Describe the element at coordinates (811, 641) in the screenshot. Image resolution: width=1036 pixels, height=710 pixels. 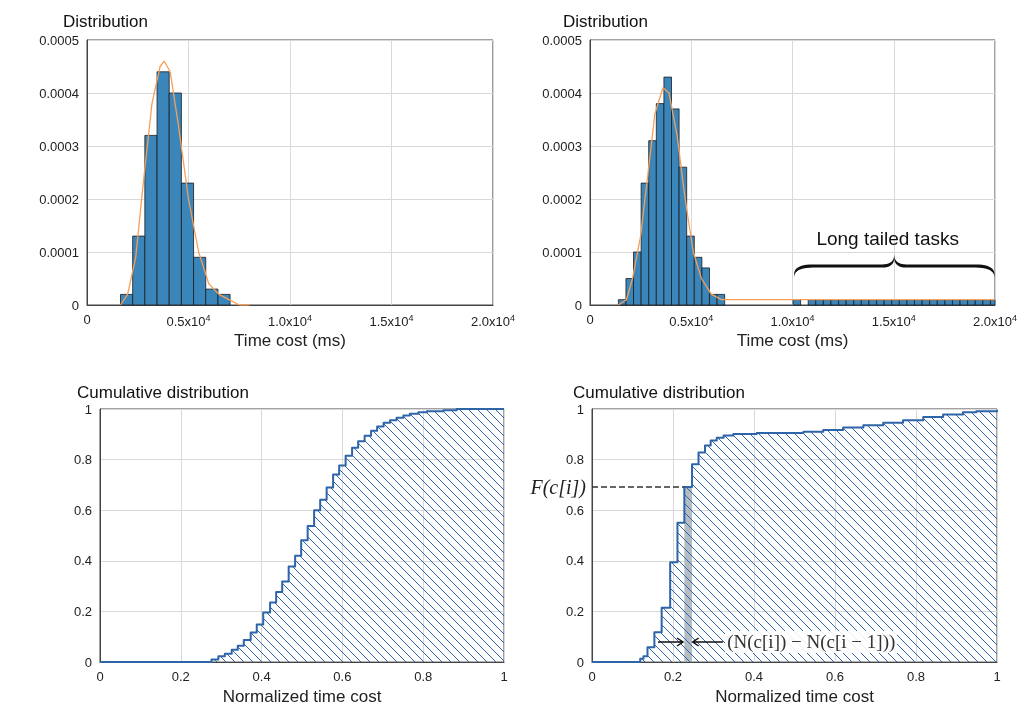
I see `annotation: (N(c[i]) − N(c[i − 1]))` at that location.